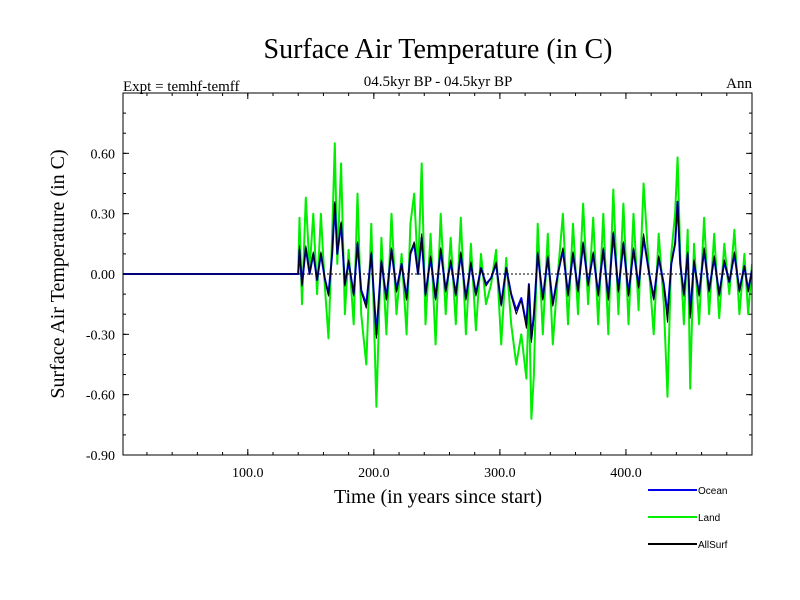 This screenshot has width=800, height=600. Describe the element at coordinates (739, 84) in the screenshot. I see `season-label: Ann` at that location.